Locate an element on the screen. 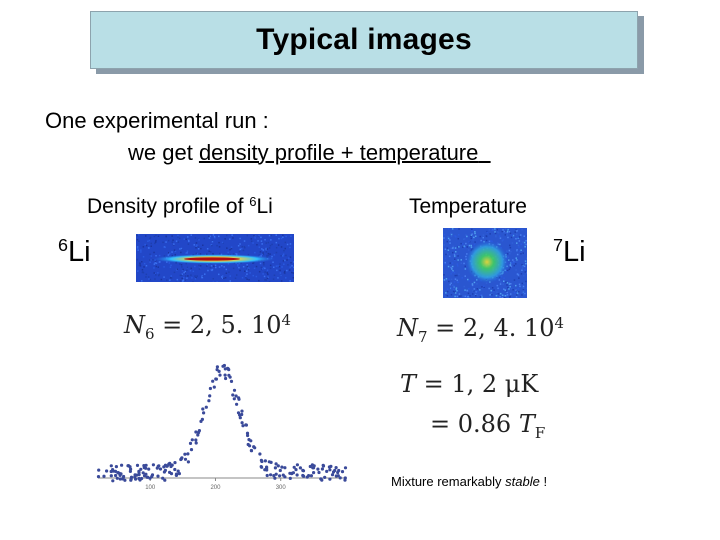  li6-density-image is located at coordinates (215, 258).